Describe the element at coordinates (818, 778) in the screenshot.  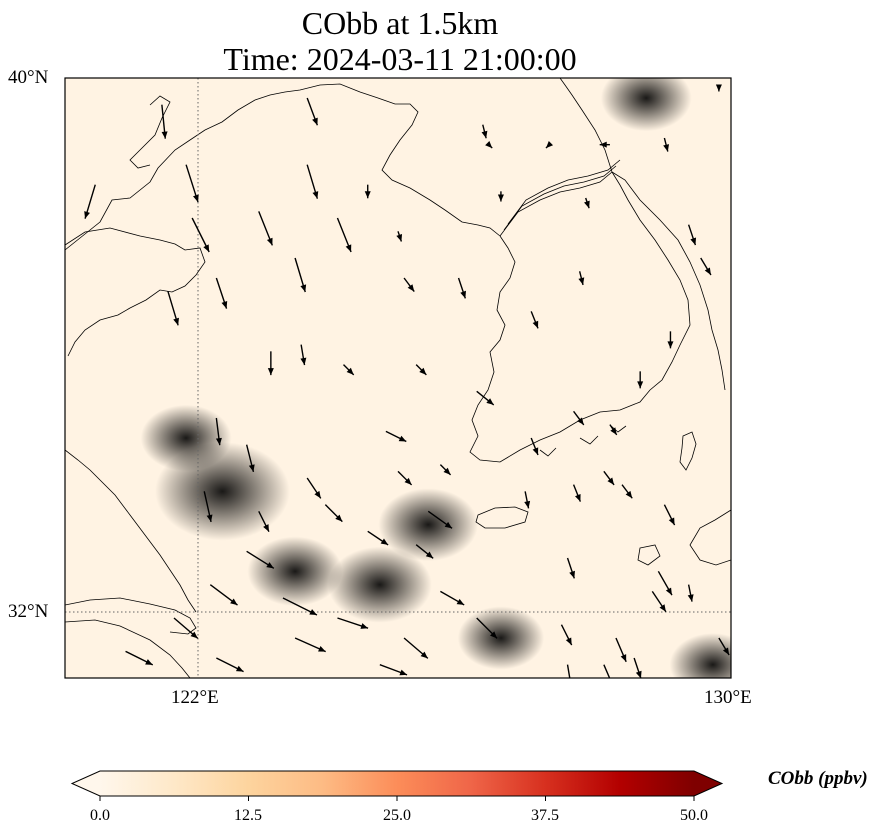
I see `colorbar-label: CObb (ppbv)` at that location.